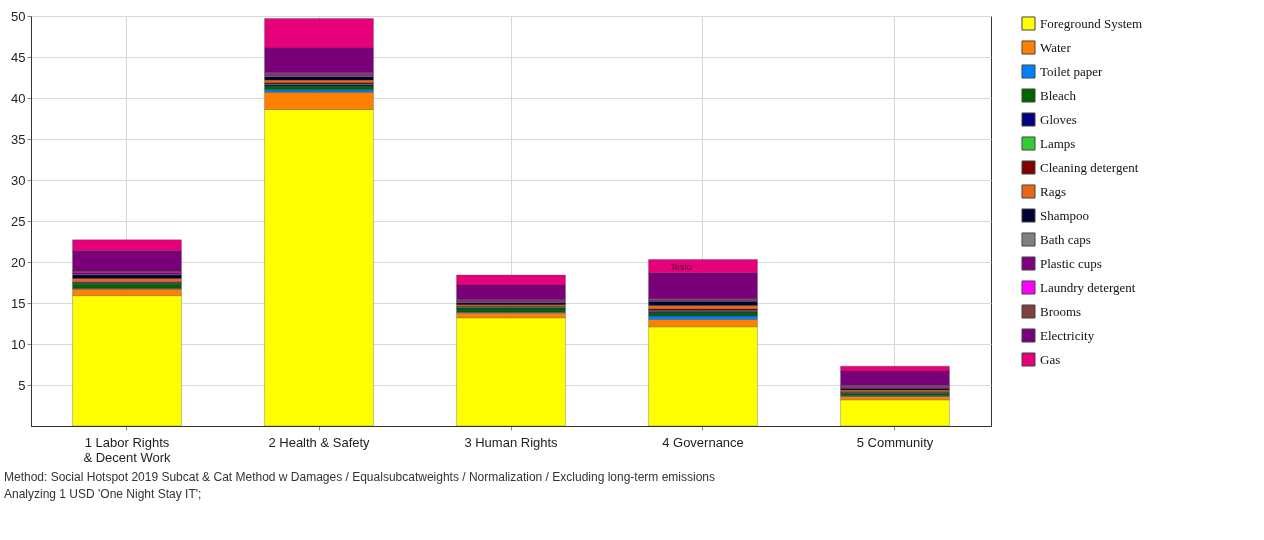  What do you see at coordinates (1053, 191) in the screenshot?
I see `legend-label: Rags` at bounding box center [1053, 191].